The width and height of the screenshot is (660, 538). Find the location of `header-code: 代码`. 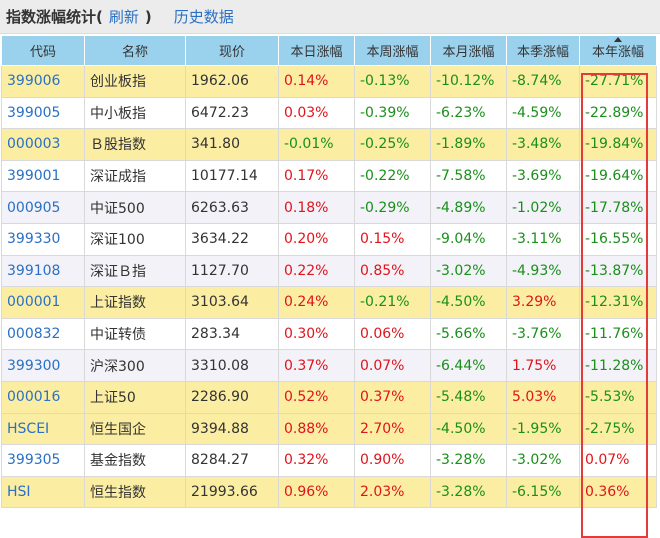

header-code: 代码 is located at coordinates (43, 50).